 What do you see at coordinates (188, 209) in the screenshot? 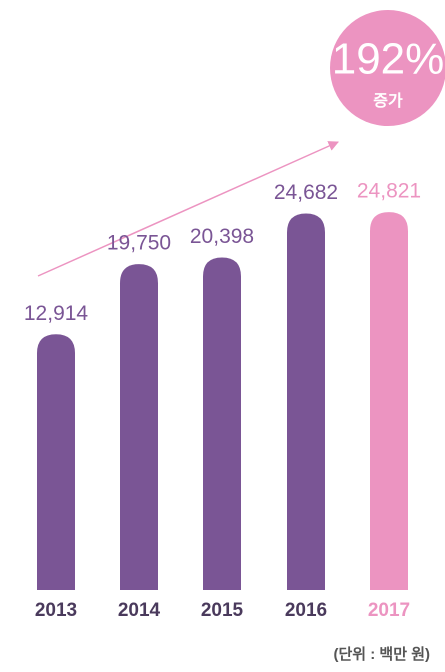
I see `trend-arrow` at bounding box center [188, 209].